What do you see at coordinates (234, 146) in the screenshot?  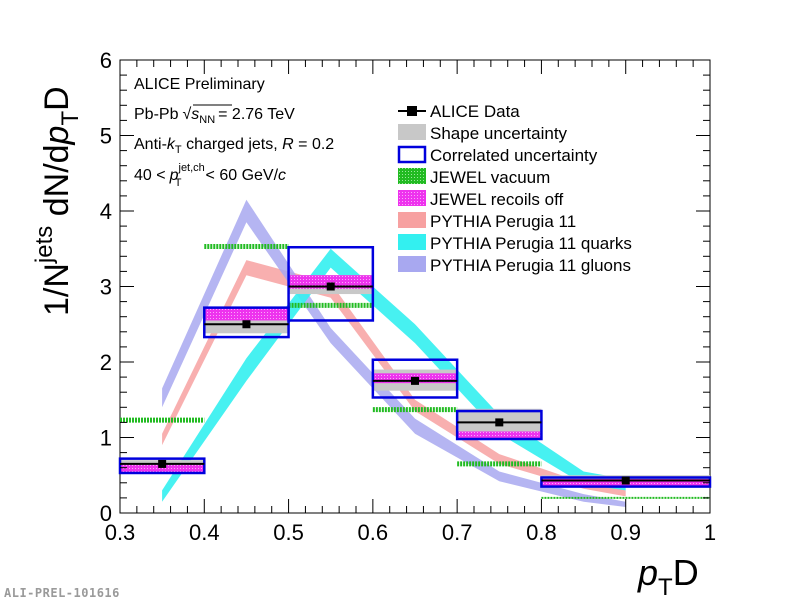 I see `annotation-jet-definition: Anti-kT charged jets, R = 0.2` at bounding box center [234, 146].